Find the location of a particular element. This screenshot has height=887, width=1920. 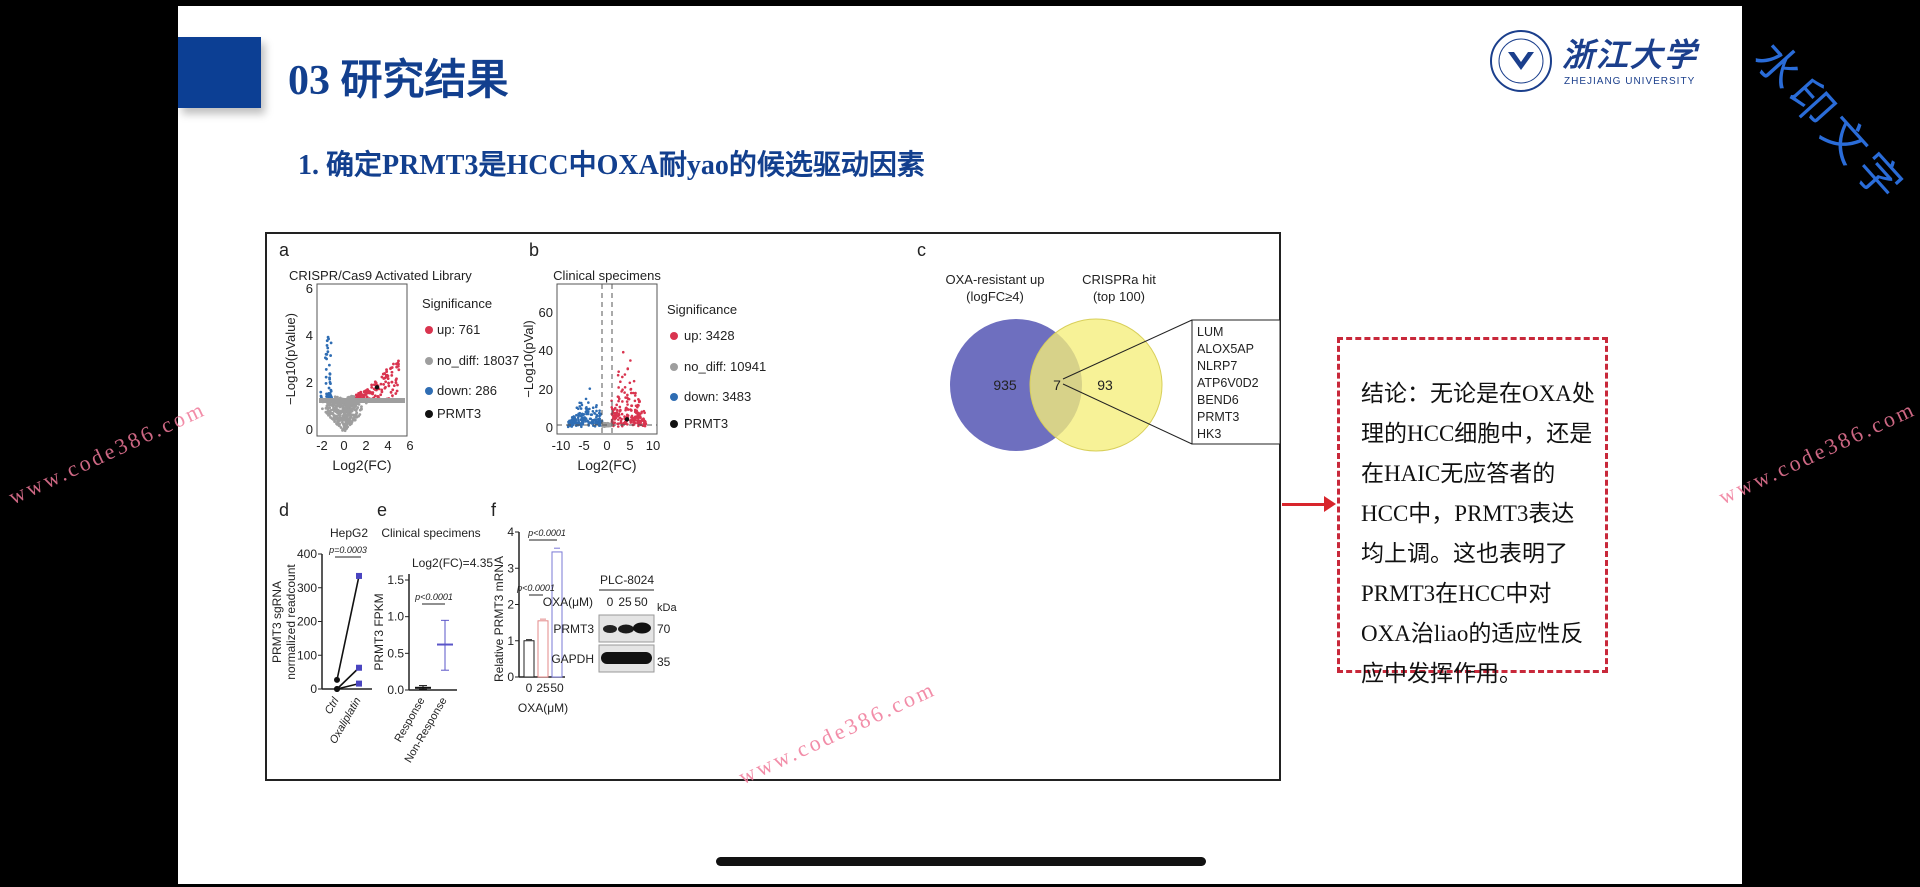

bar is located at coordinates (543, 649).